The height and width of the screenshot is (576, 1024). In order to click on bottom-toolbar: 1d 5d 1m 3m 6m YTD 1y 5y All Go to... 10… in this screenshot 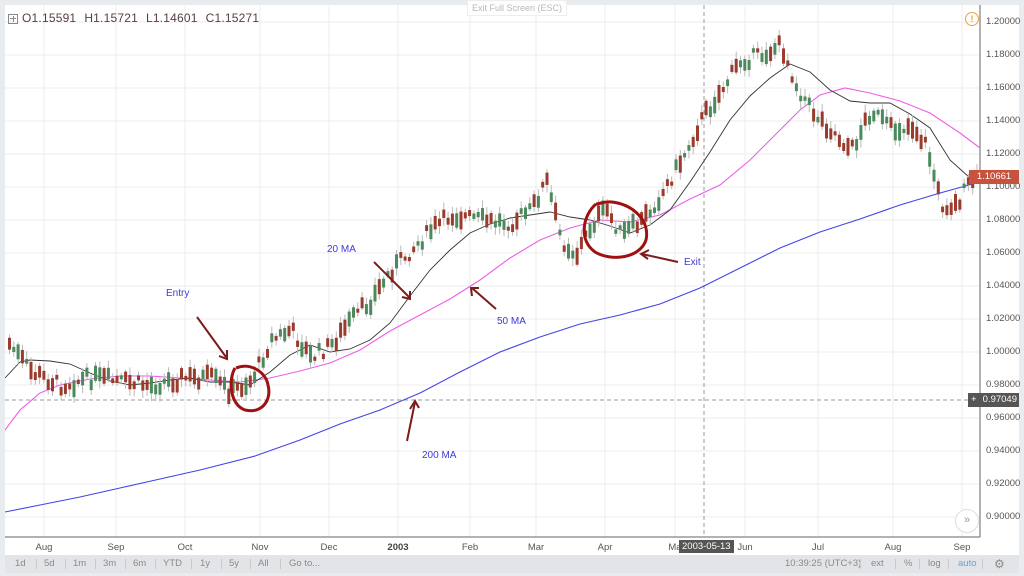, I will do `click(512, 564)`.